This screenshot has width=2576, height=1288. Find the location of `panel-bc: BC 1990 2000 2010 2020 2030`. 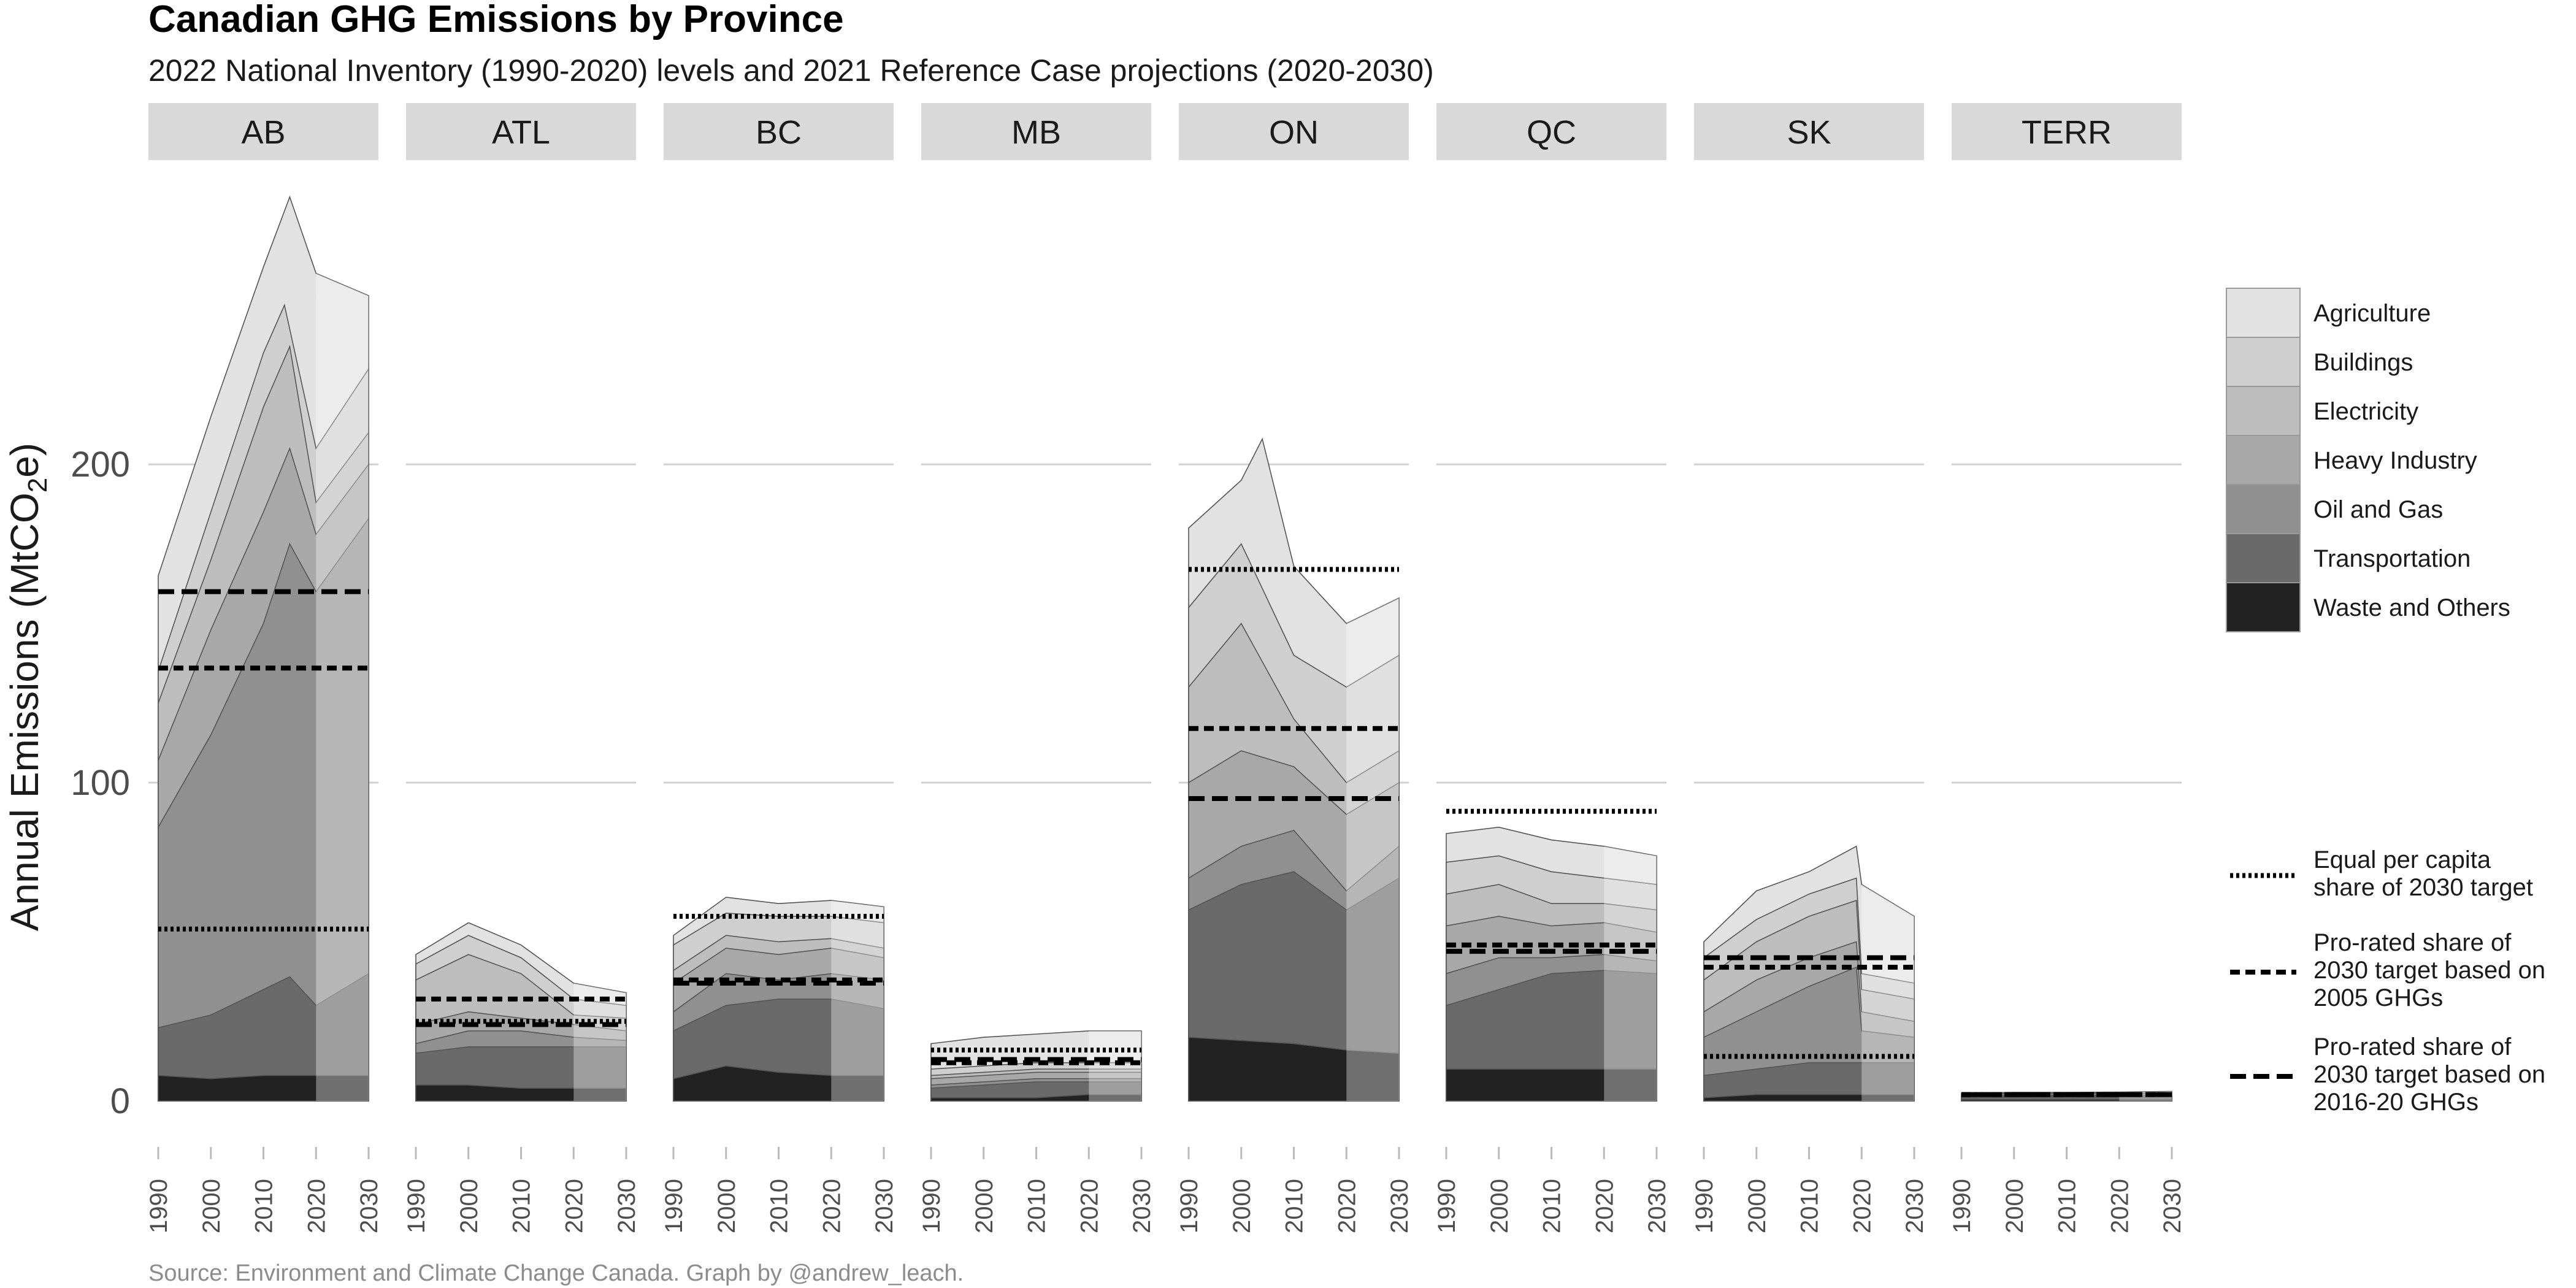

panel-bc: BC 1990 2000 2010 2020 2030 is located at coordinates (779, 668).